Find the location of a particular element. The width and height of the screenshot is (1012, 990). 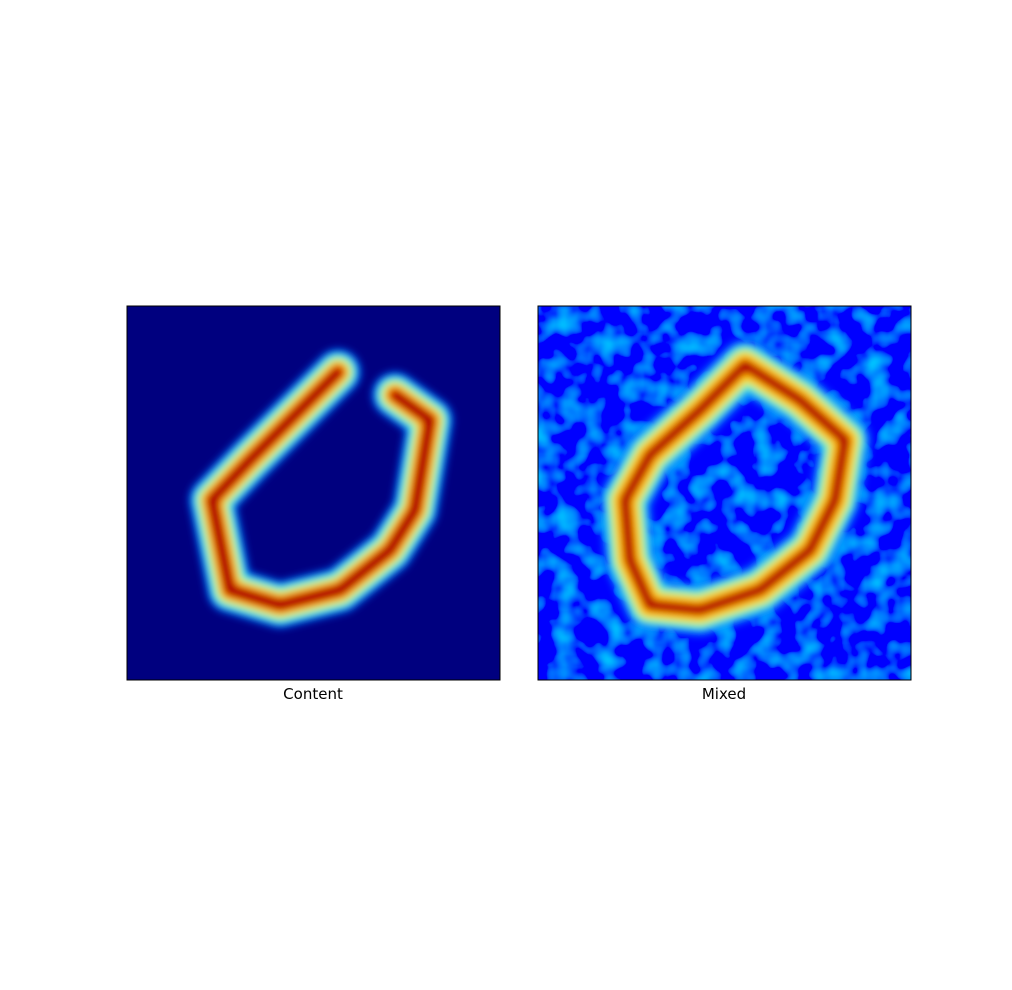

panel-label: Content is located at coordinates (313, 694).